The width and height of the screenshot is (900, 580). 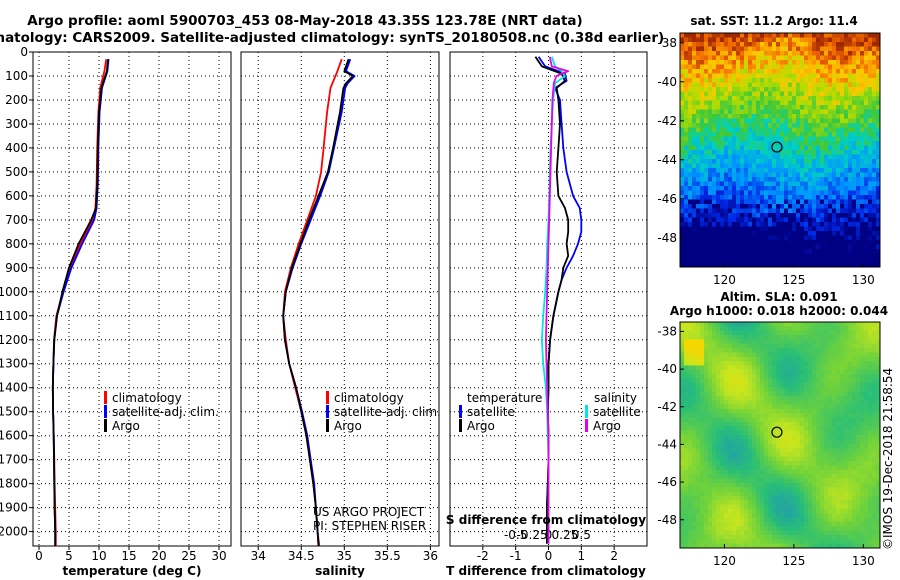 What do you see at coordinates (667, 199) in the screenshot?
I see `latitude-tick-label: -46` at bounding box center [667, 199].